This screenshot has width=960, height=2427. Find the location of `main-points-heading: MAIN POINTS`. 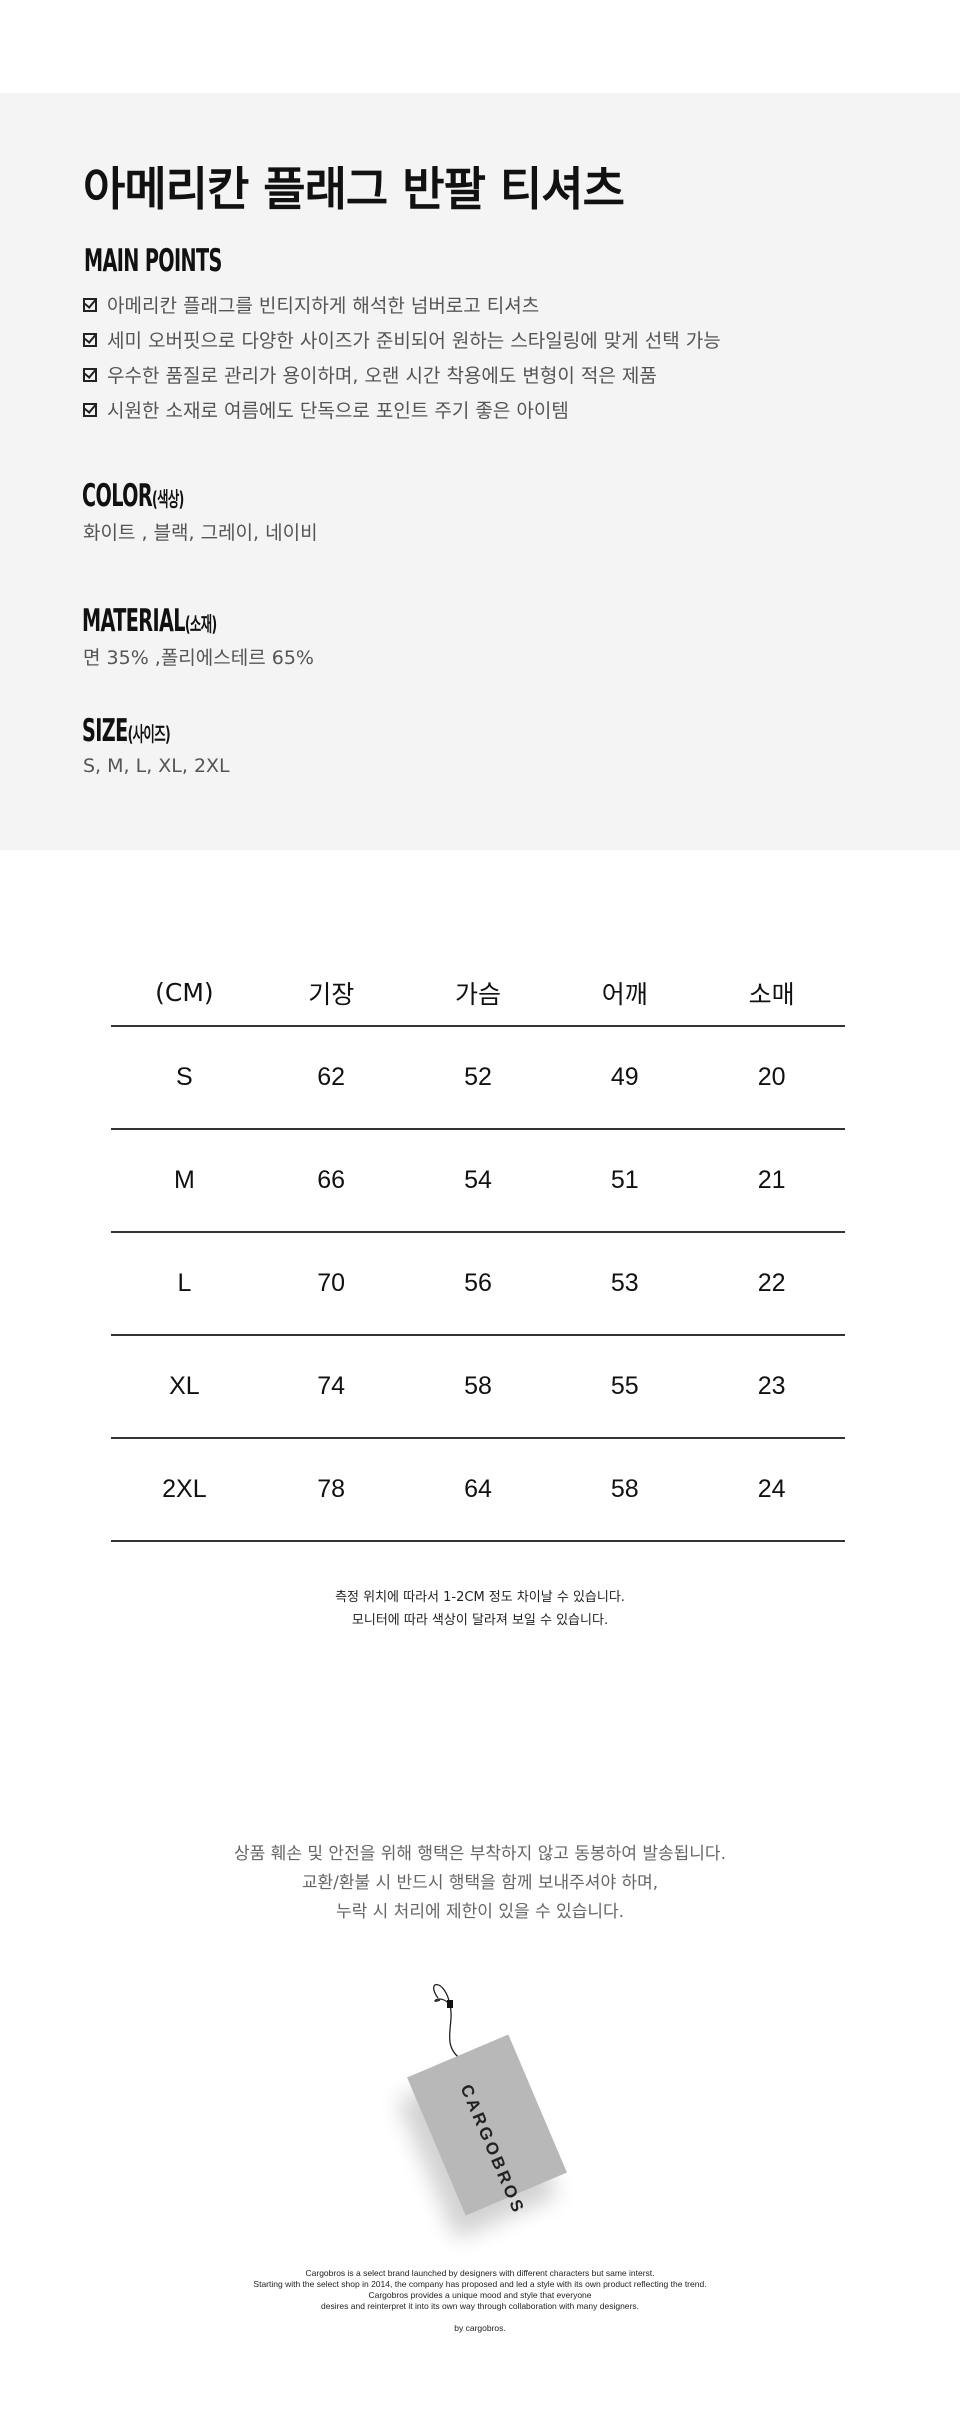

main-points-heading: MAIN POINTS is located at coordinates (153, 261).